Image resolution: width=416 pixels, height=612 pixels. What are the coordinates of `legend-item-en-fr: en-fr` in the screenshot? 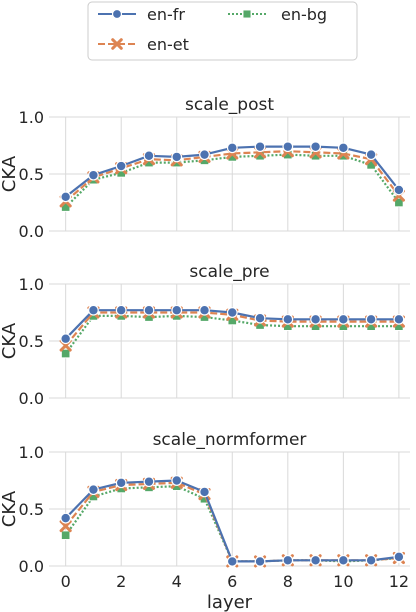 It's located at (141, 14).